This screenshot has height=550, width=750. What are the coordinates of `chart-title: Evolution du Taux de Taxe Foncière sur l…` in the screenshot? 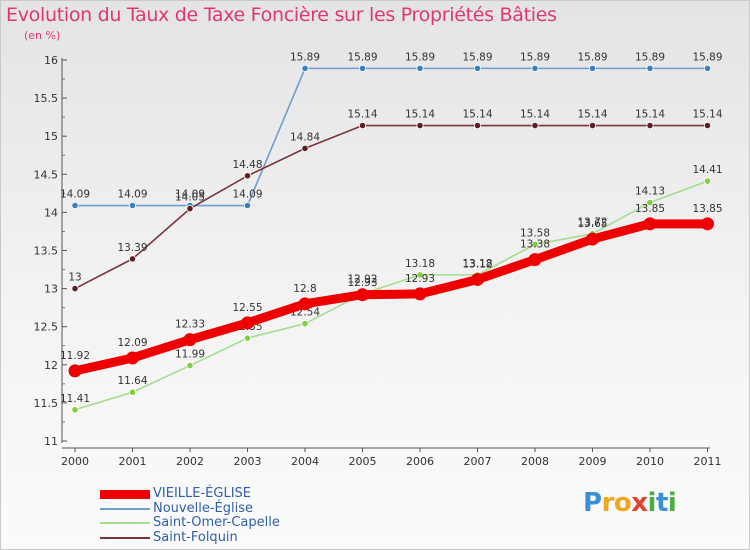 It's located at (281, 15).